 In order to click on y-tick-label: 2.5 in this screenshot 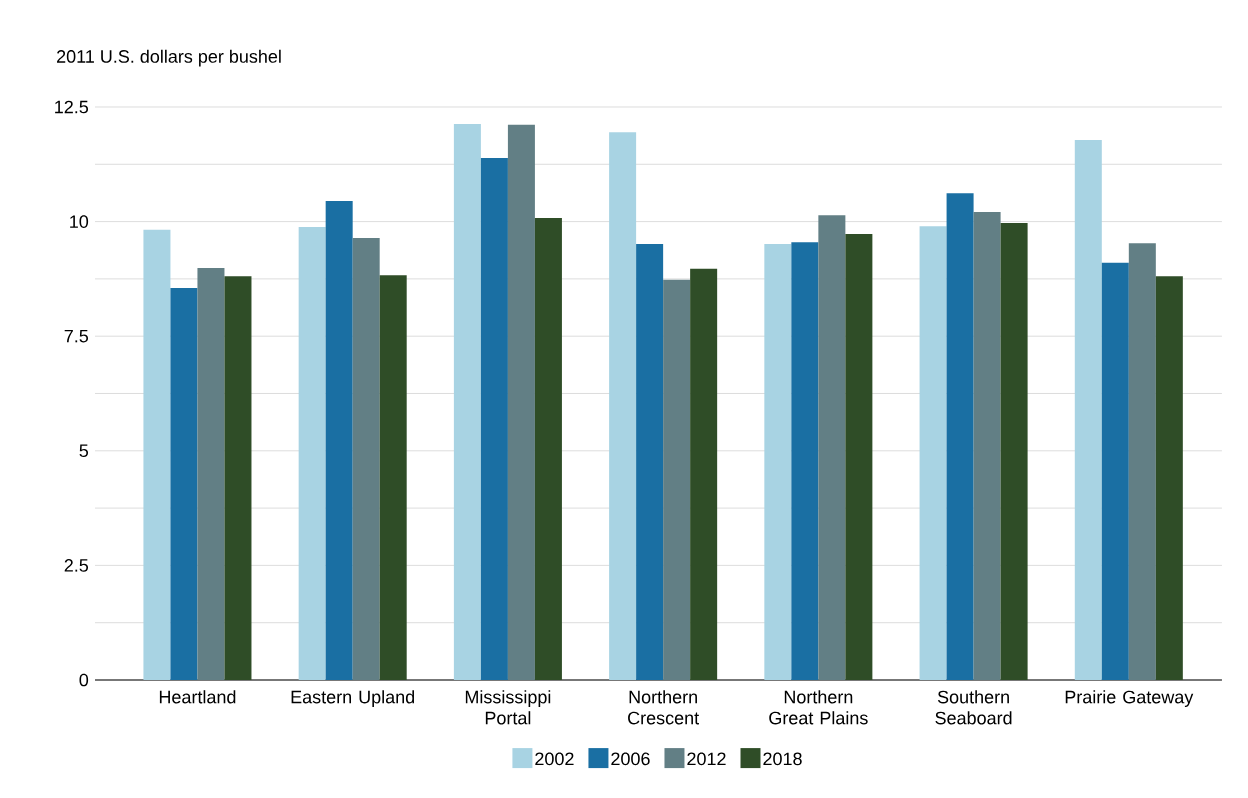, I will do `click(76, 565)`.